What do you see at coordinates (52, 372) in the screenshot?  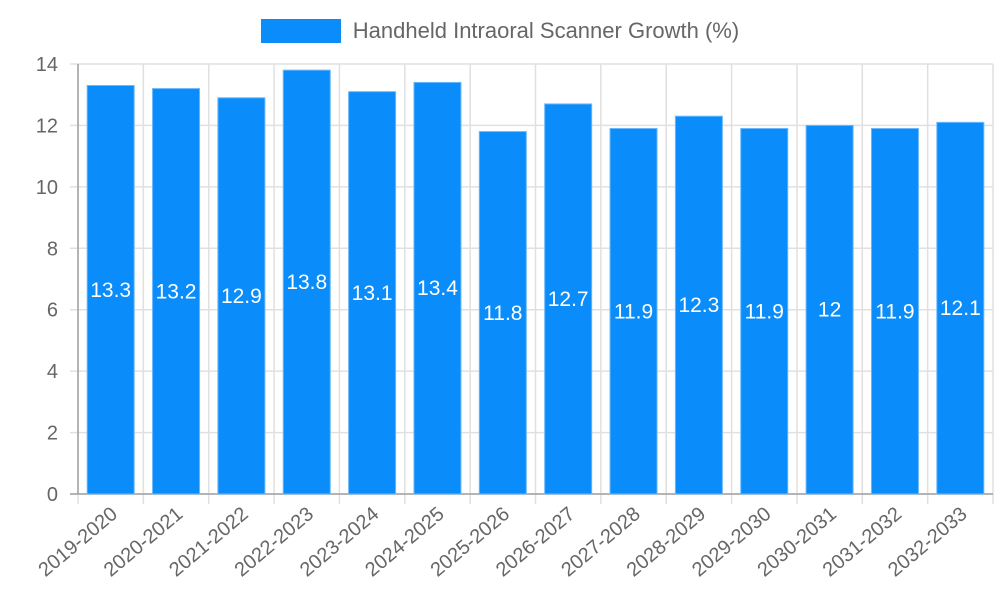 I see `y-tick-label: 4` at bounding box center [52, 372].